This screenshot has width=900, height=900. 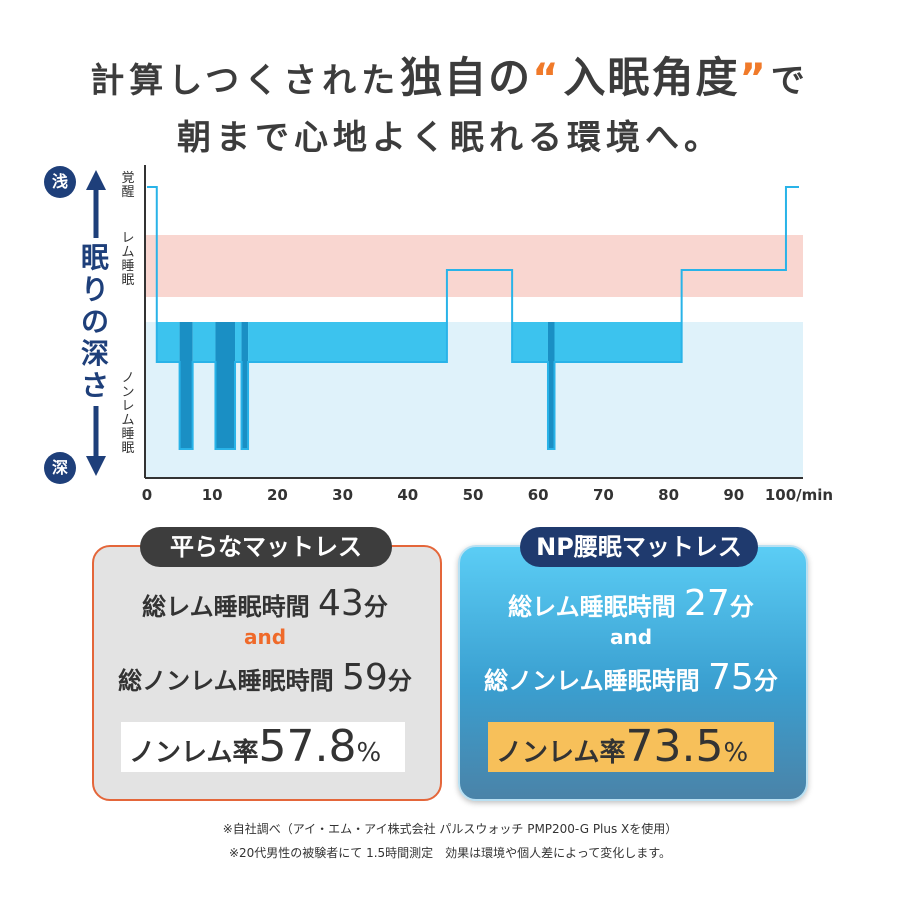 What do you see at coordinates (96, 466) in the screenshot?
I see `down-arrow-icon` at bounding box center [96, 466].